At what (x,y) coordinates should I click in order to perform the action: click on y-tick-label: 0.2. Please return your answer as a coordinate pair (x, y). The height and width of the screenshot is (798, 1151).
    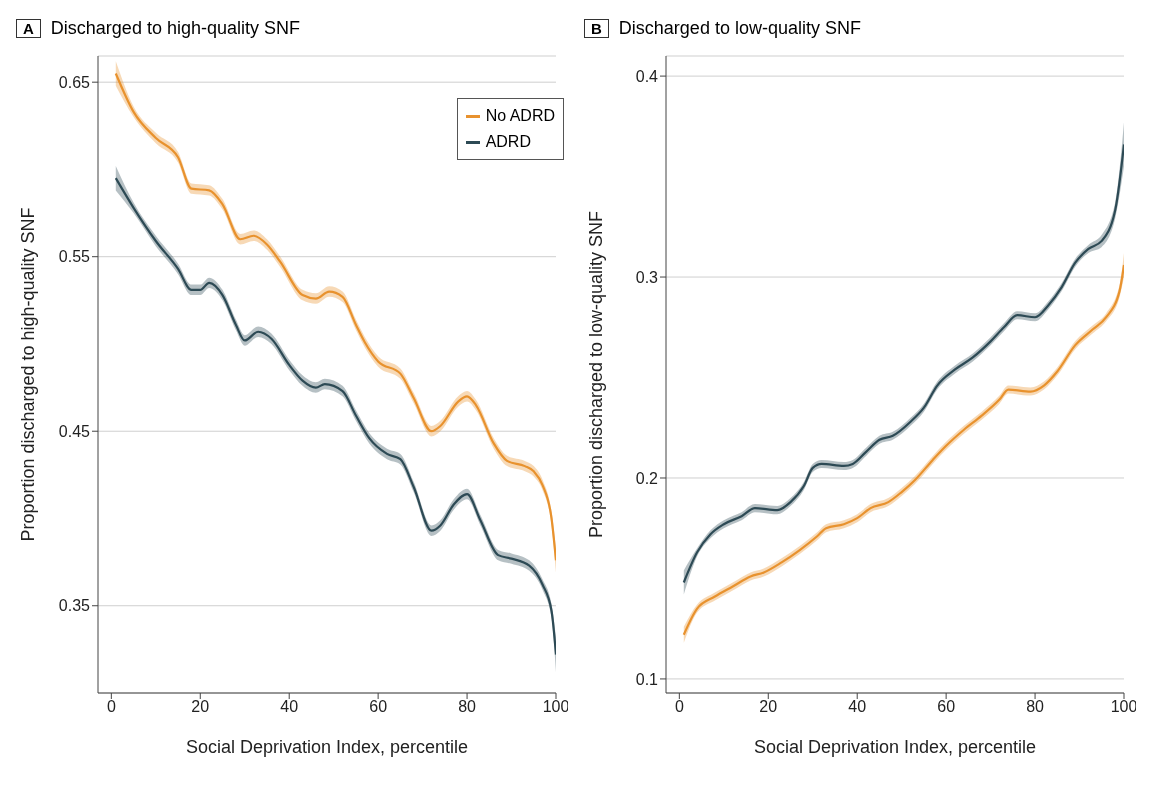
    Looking at the image, I should click on (647, 478).